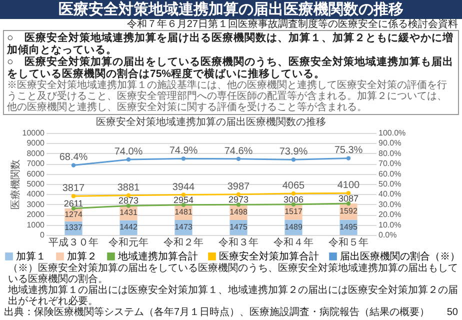 The width and height of the screenshot is (462, 320). I want to click on data-label: 68.4%, so click(73, 158).